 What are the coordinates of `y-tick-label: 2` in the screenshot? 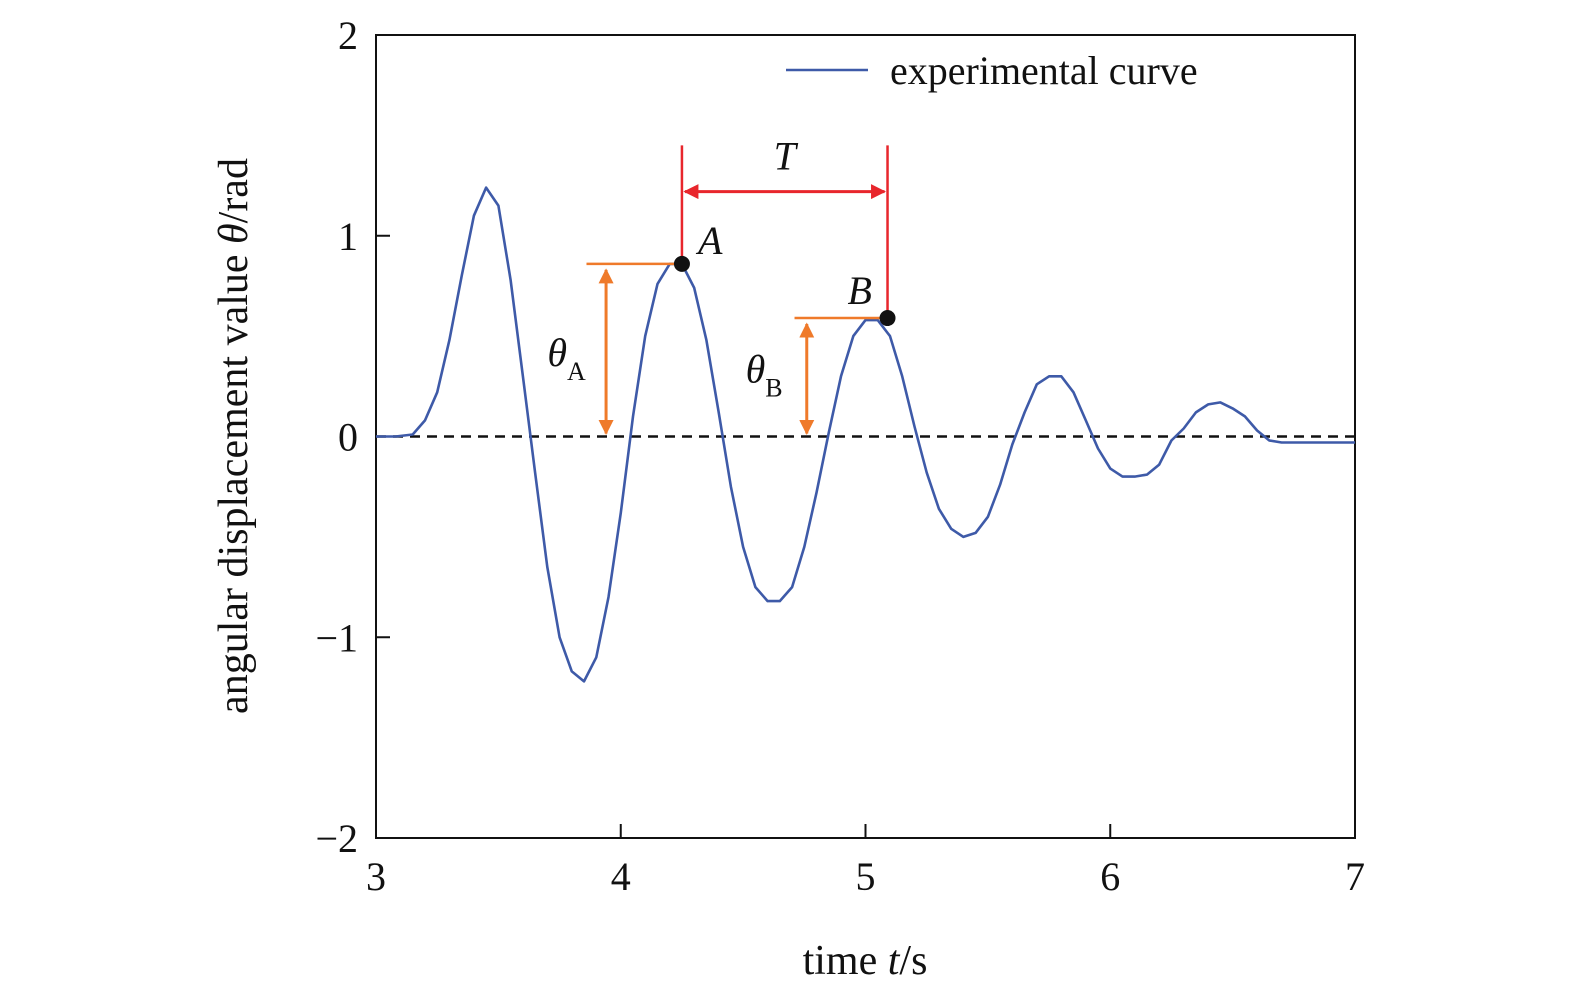 It's located at (348, 35).